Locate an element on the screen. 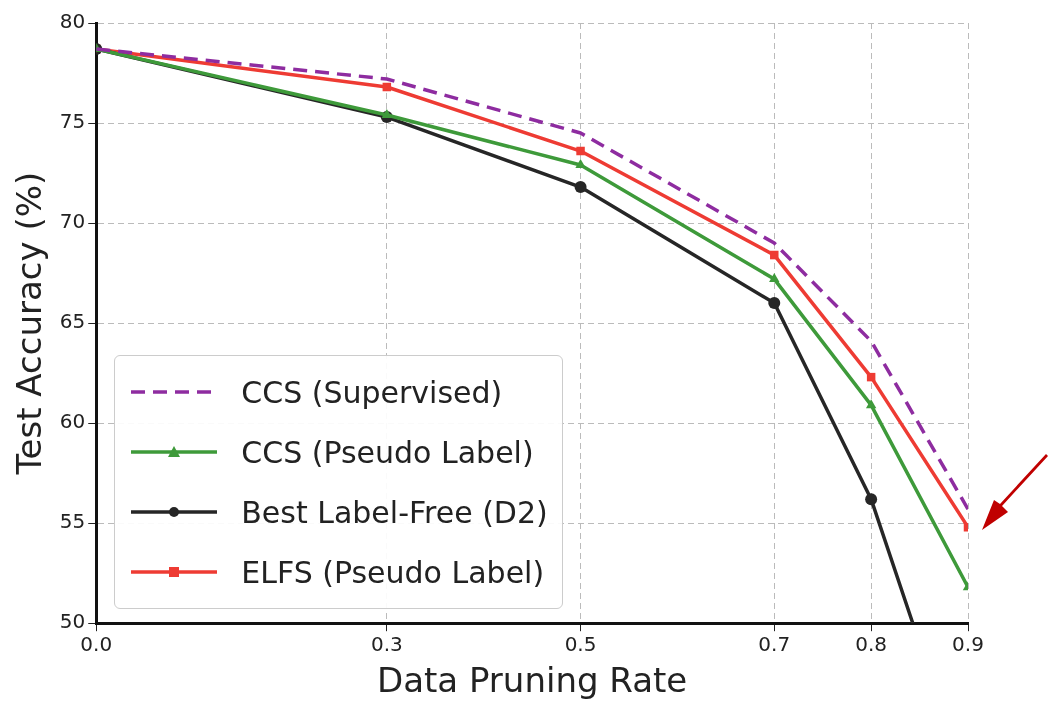 The image size is (1049, 711). x-tick-label: 0.8 is located at coordinates (871, 644).